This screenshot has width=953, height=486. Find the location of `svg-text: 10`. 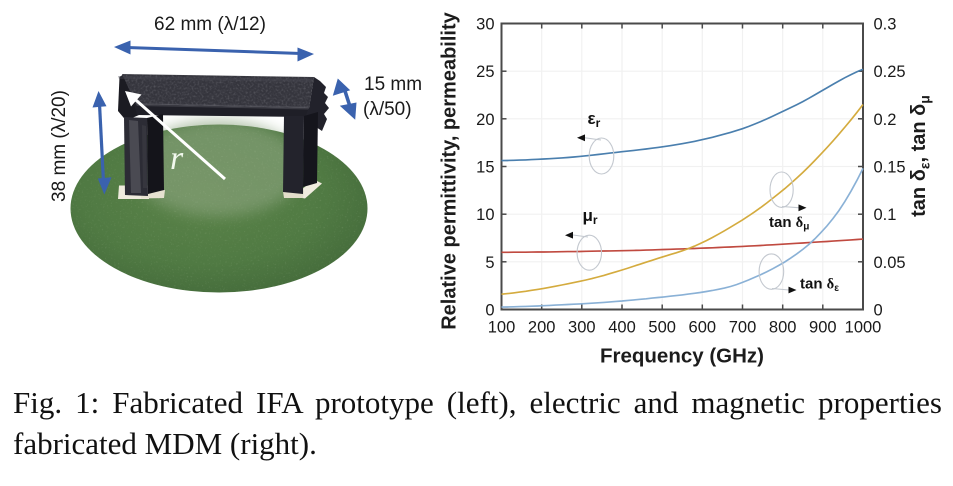

svg-text: 10 is located at coordinates (485, 215).